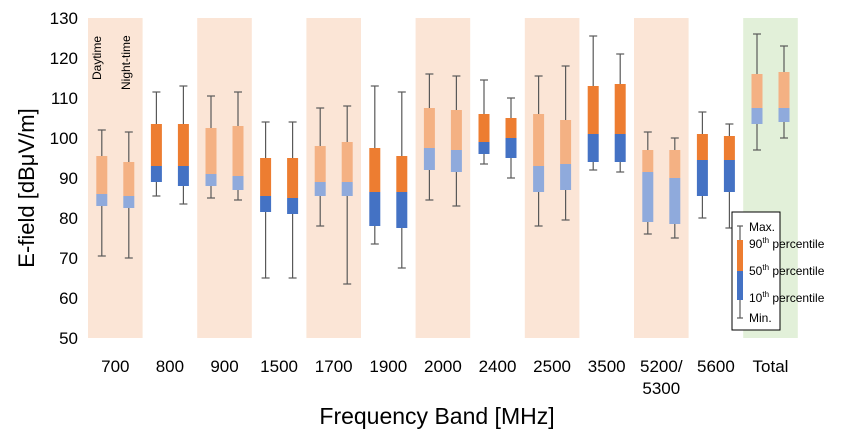 The height and width of the screenshot is (448, 850). What do you see at coordinates (279, 366) in the screenshot?
I see `x-tick-label: 1500` at bounding box center [279, 366].